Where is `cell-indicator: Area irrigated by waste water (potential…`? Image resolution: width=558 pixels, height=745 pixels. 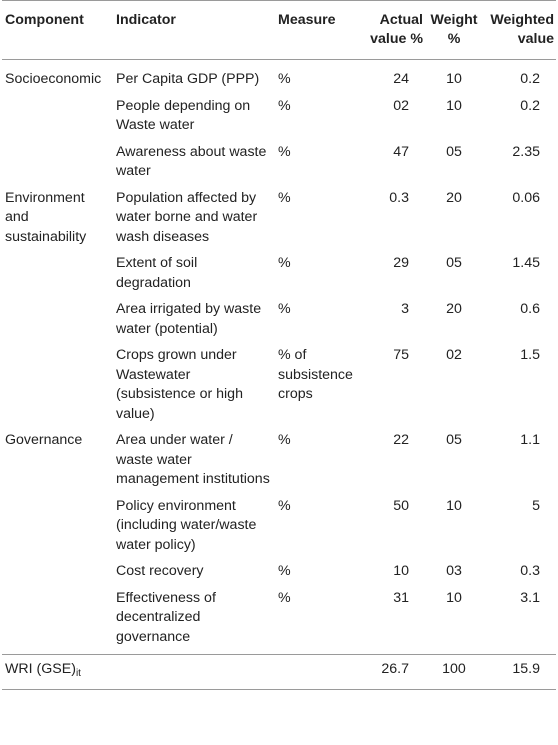
cell-indicator: Area irrigated by waste water (potential… is located at coordinates (189, 319).